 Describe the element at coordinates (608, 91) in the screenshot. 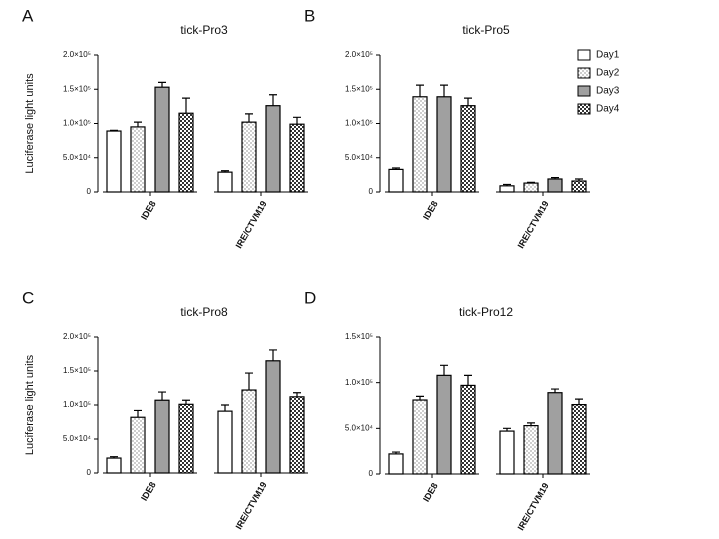

I see `legend-label: Day3` at that location.